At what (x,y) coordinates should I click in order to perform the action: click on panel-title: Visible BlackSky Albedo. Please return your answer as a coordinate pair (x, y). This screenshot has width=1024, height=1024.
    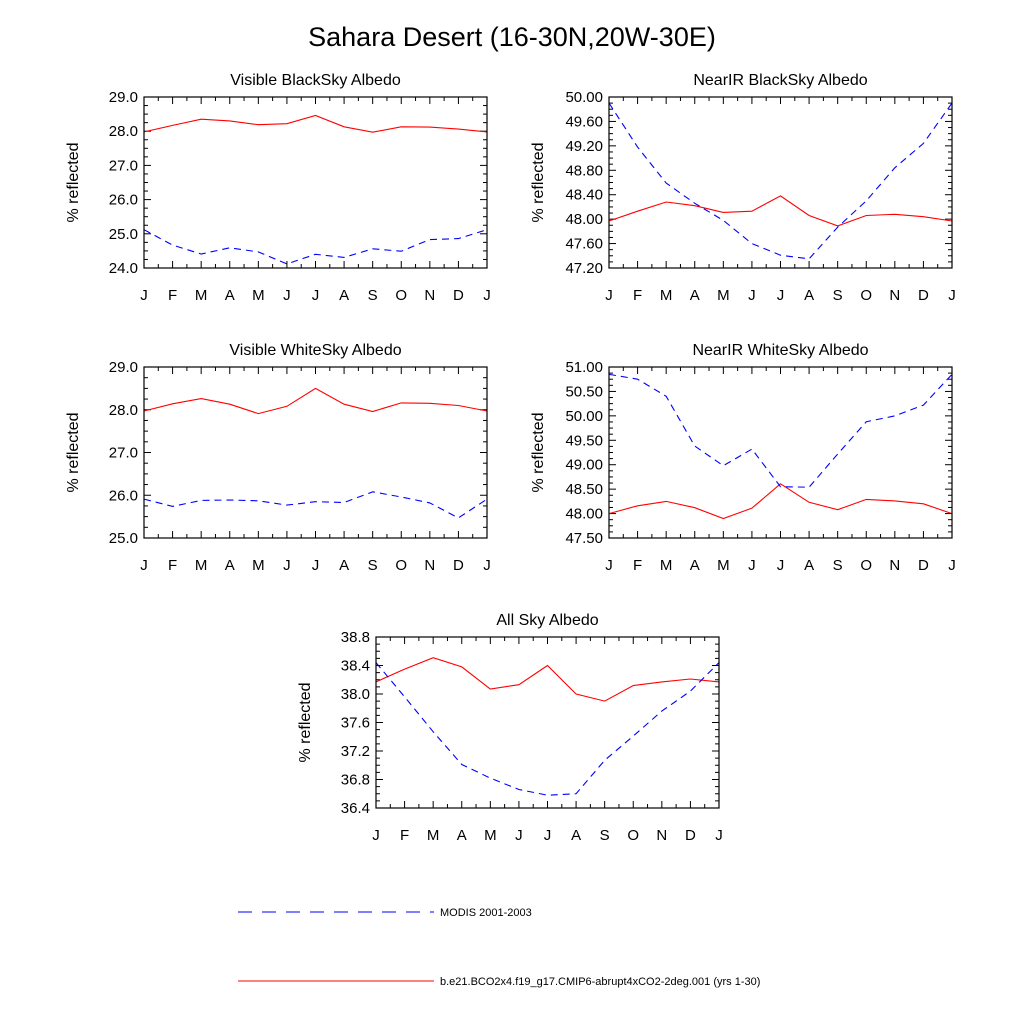
    Looking at the image, I should click on (315, 80).